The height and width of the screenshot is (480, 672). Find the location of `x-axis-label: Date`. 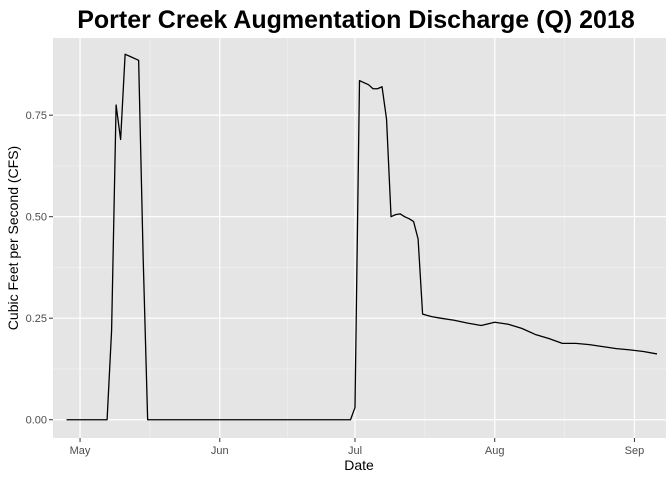

x-axis-label: Date is located at coordinates (359, 465).